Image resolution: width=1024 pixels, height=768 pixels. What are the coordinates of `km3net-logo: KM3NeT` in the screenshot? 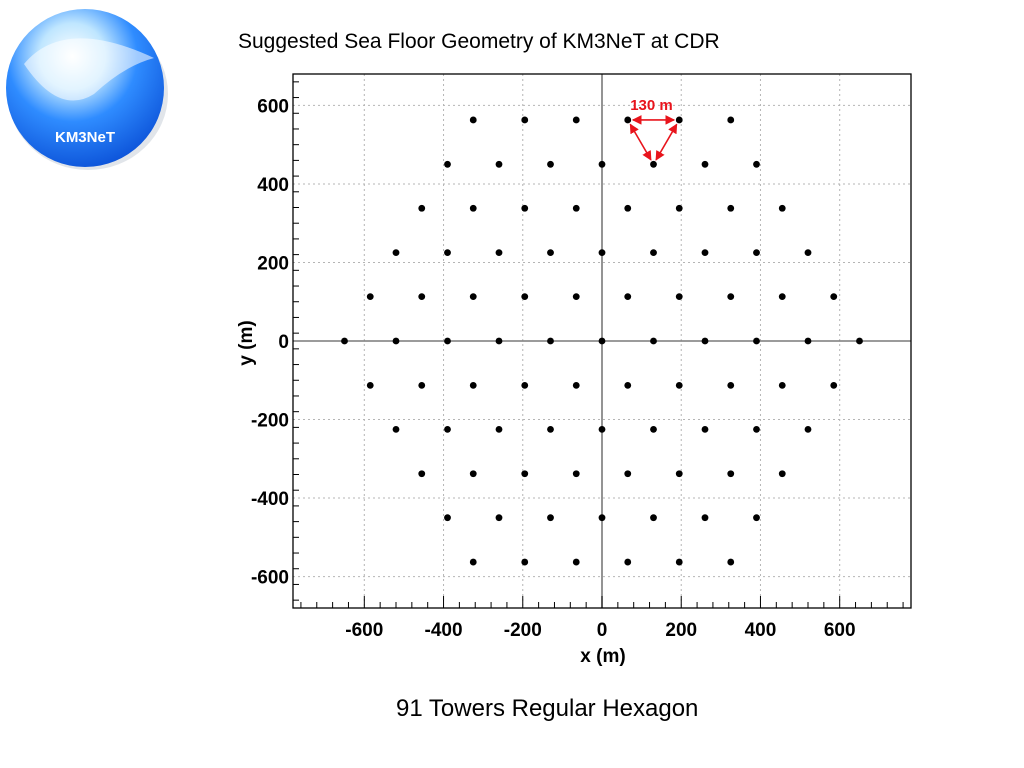 It's located at (87, 89).